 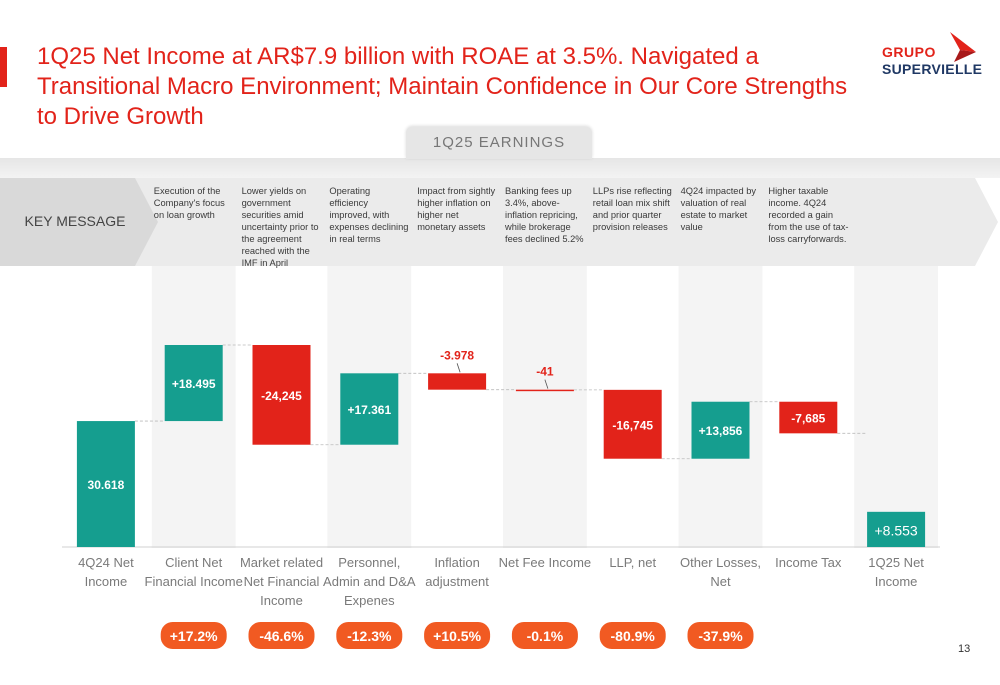 I want to click on category-label-6: LLP, net, so click(x=632, y=562).